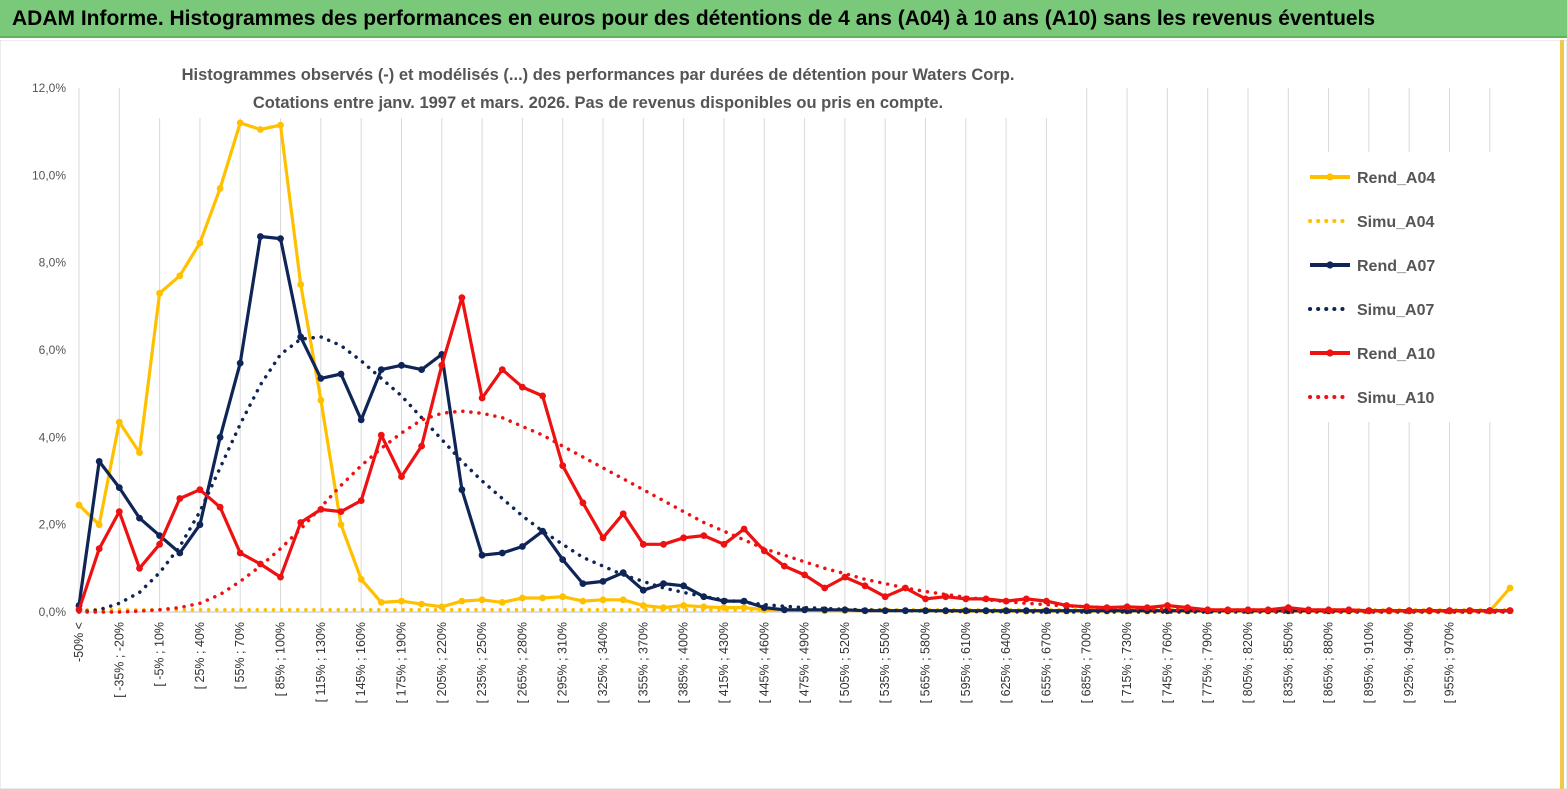 Image resolution: width=1567 pixels, height=789 pixels. Describe the element at coordinates (563, 662) in the screenshot. I see `x-tick-label: [ 295% ; 310%` at that location.